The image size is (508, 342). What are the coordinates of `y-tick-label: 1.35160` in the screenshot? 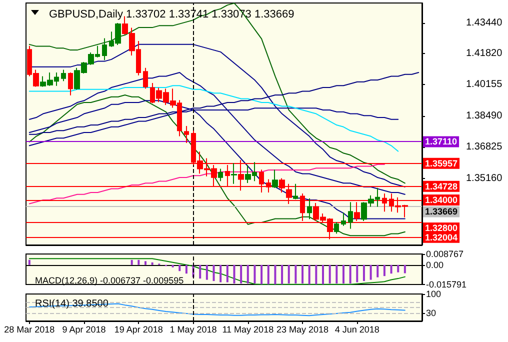 It's located at (484, 178).